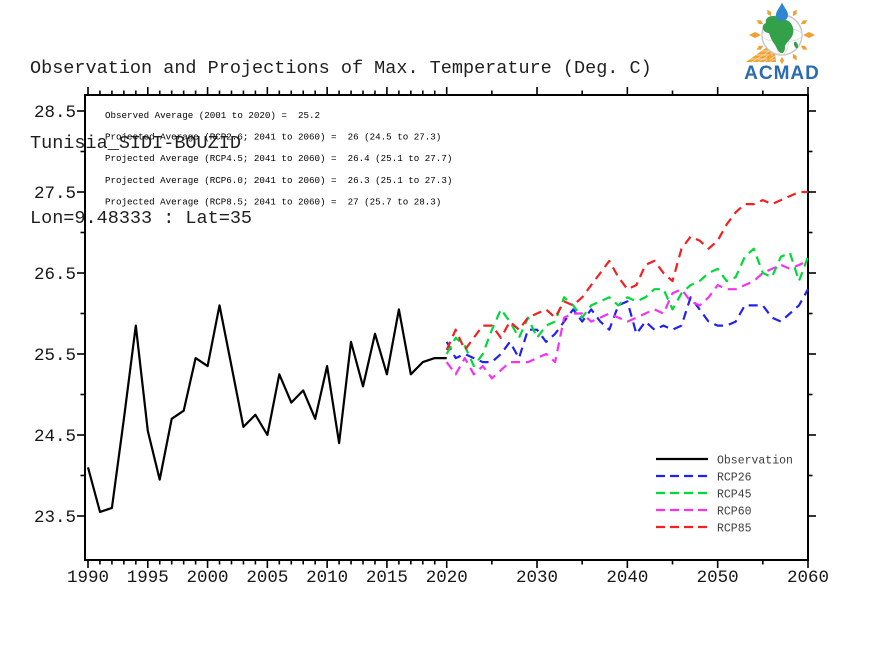 Image resolution: width=879 pixels, height=659 pixels. I want to click on series-rcp26, so click(627, 326).